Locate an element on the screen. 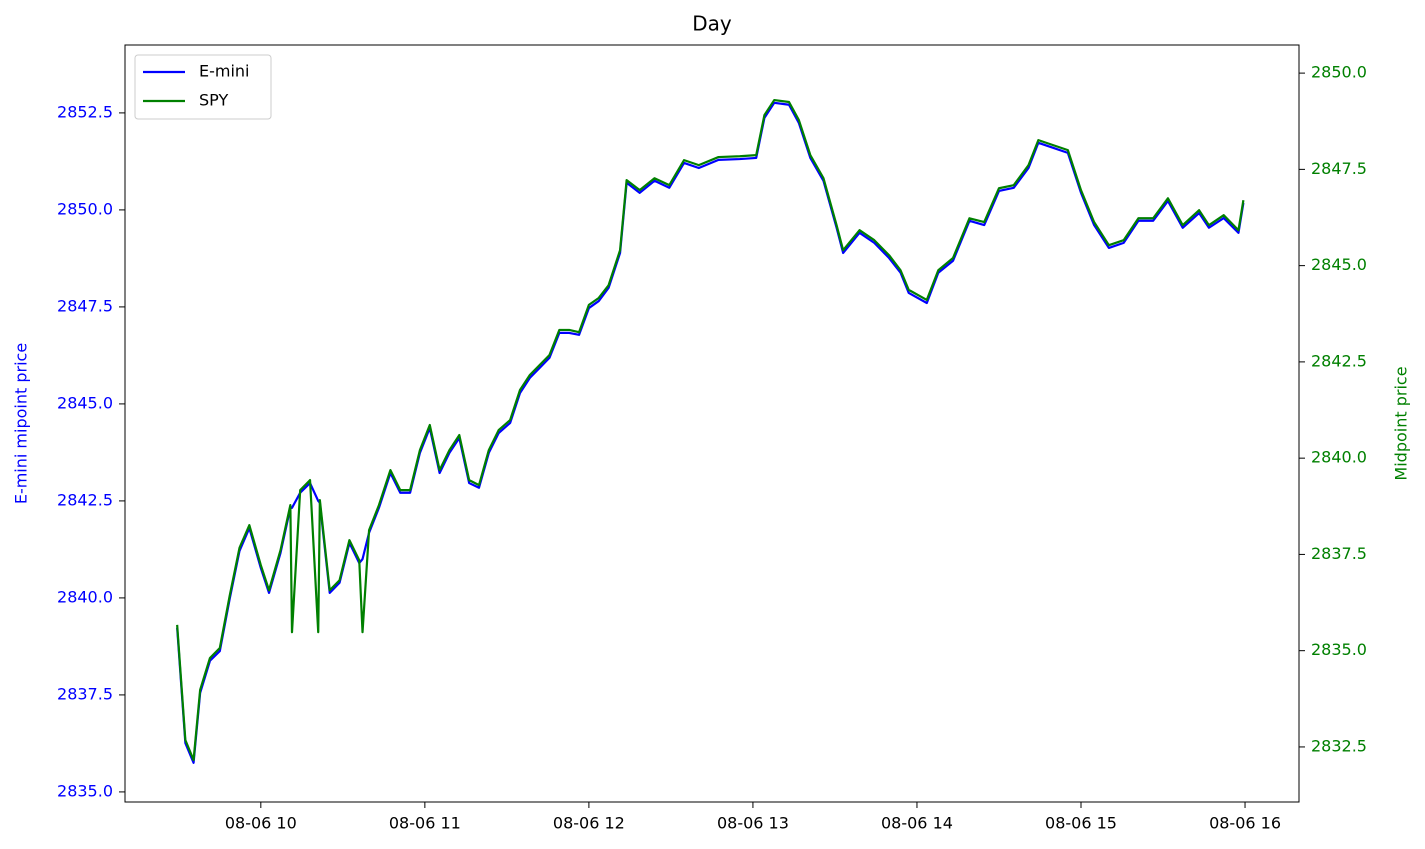 The image size is (1425, 849). x-tick-label: 08-06 15 is located at coordinates (1081, 823).